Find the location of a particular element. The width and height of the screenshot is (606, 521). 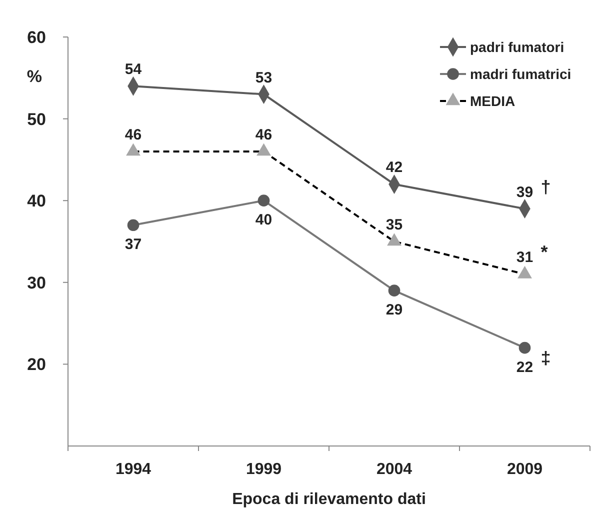

annotation: ‡ is located at coordinates (545, 358).